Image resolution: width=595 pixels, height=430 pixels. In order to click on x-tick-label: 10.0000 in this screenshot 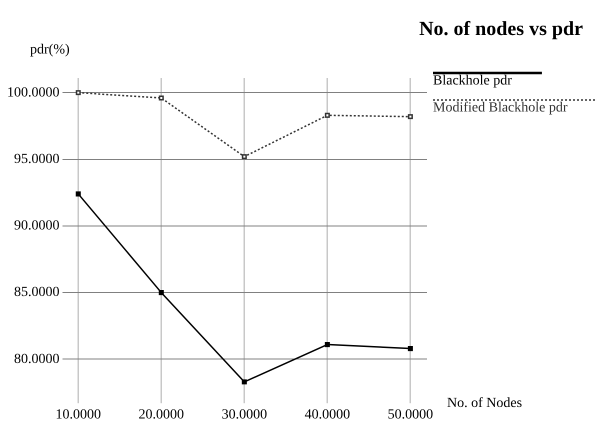, I will do `click(79, 414)`.